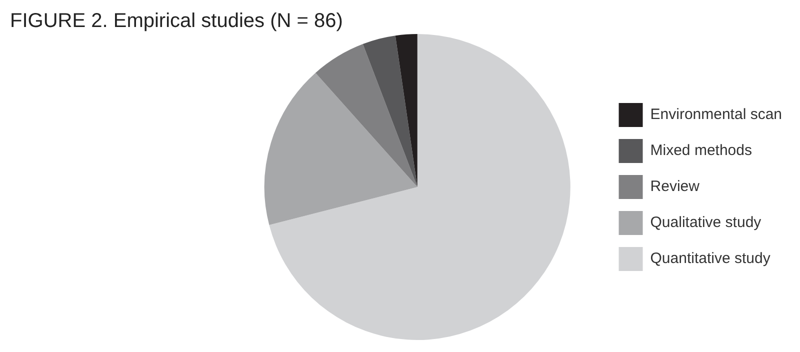  I want to click on legend-label: Review, so click(675, 187).